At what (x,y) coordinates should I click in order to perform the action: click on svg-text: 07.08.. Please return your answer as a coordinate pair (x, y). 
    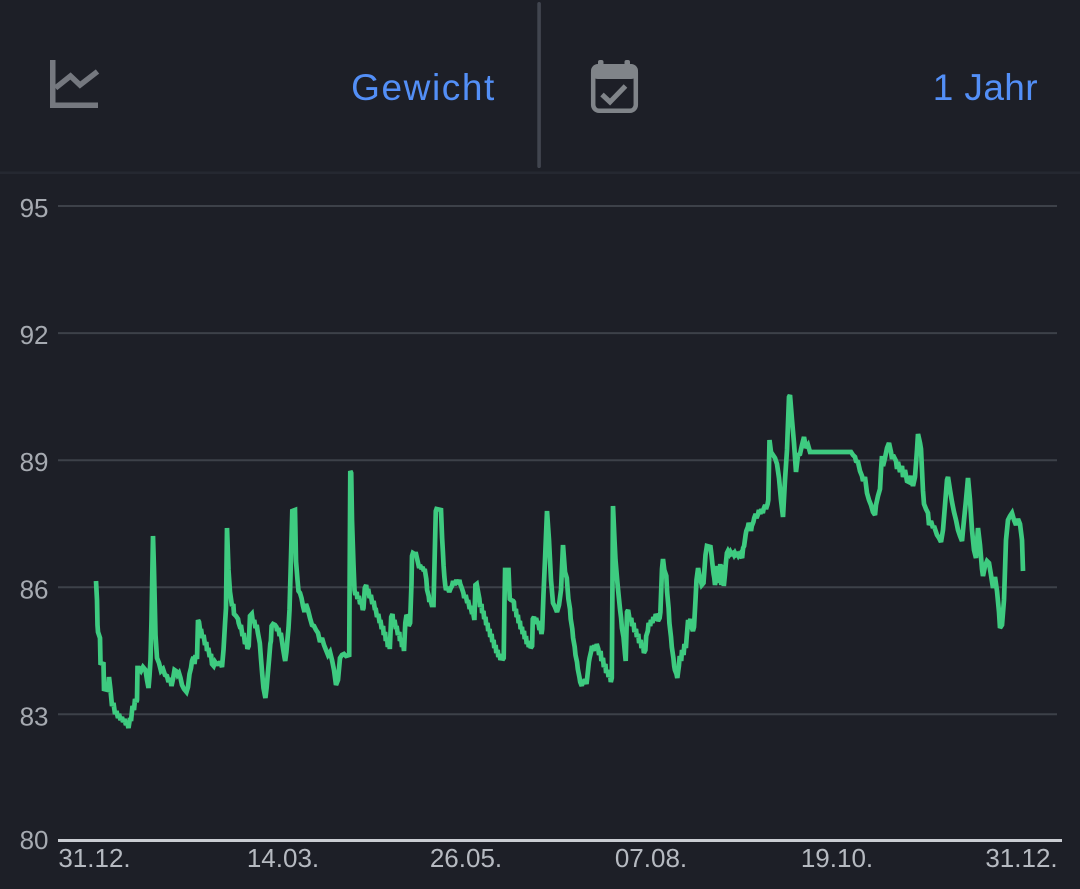
    Looking at the image, I should click on (651, 858).